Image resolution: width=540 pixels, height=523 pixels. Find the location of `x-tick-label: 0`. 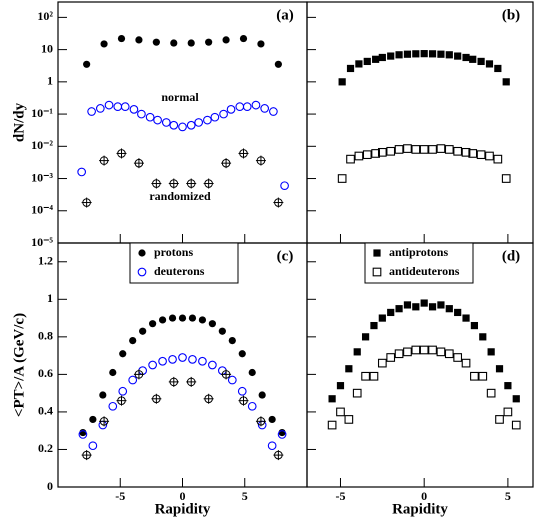

x-tick-label: 0 is located at coordinates (183, 496).